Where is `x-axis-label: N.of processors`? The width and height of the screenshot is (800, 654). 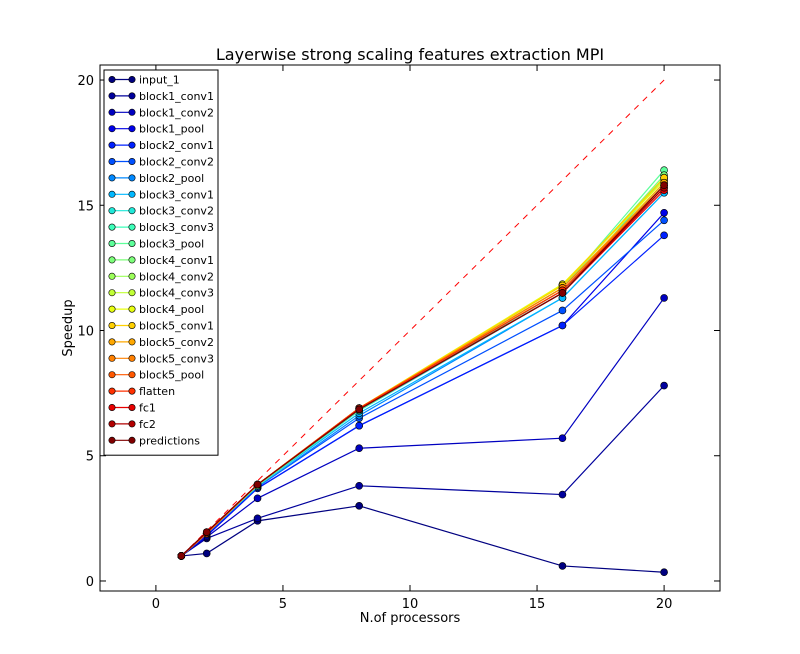
x-axis-label: N.of processors is located at coordinates (410, 618).